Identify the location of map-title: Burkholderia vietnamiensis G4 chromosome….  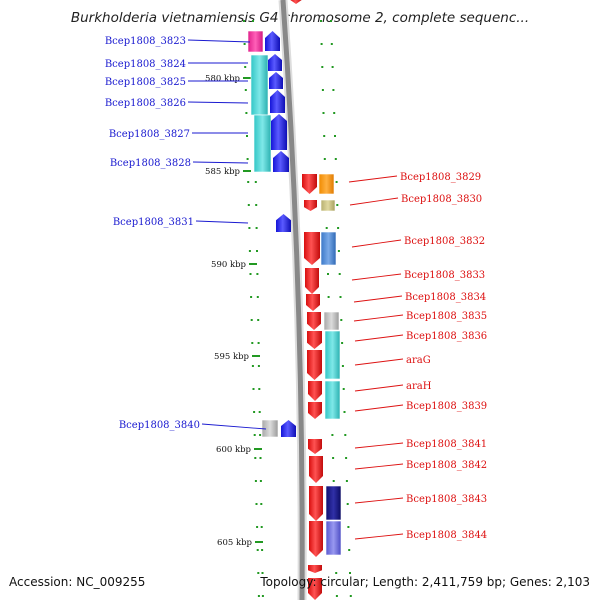
(300, 18).